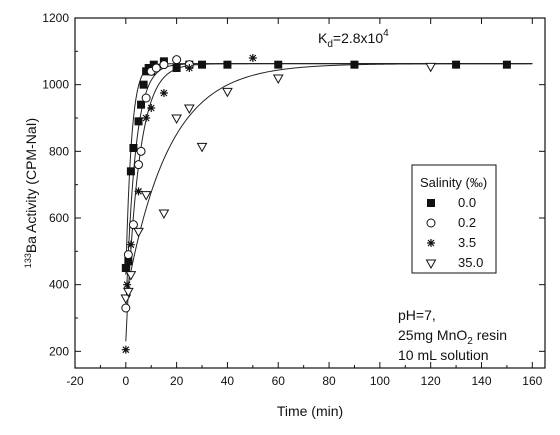  What do you see at coordinates (59, 218) in the screenshot?
I see `y-tick-label: 600` at bounding box center [59, 218].